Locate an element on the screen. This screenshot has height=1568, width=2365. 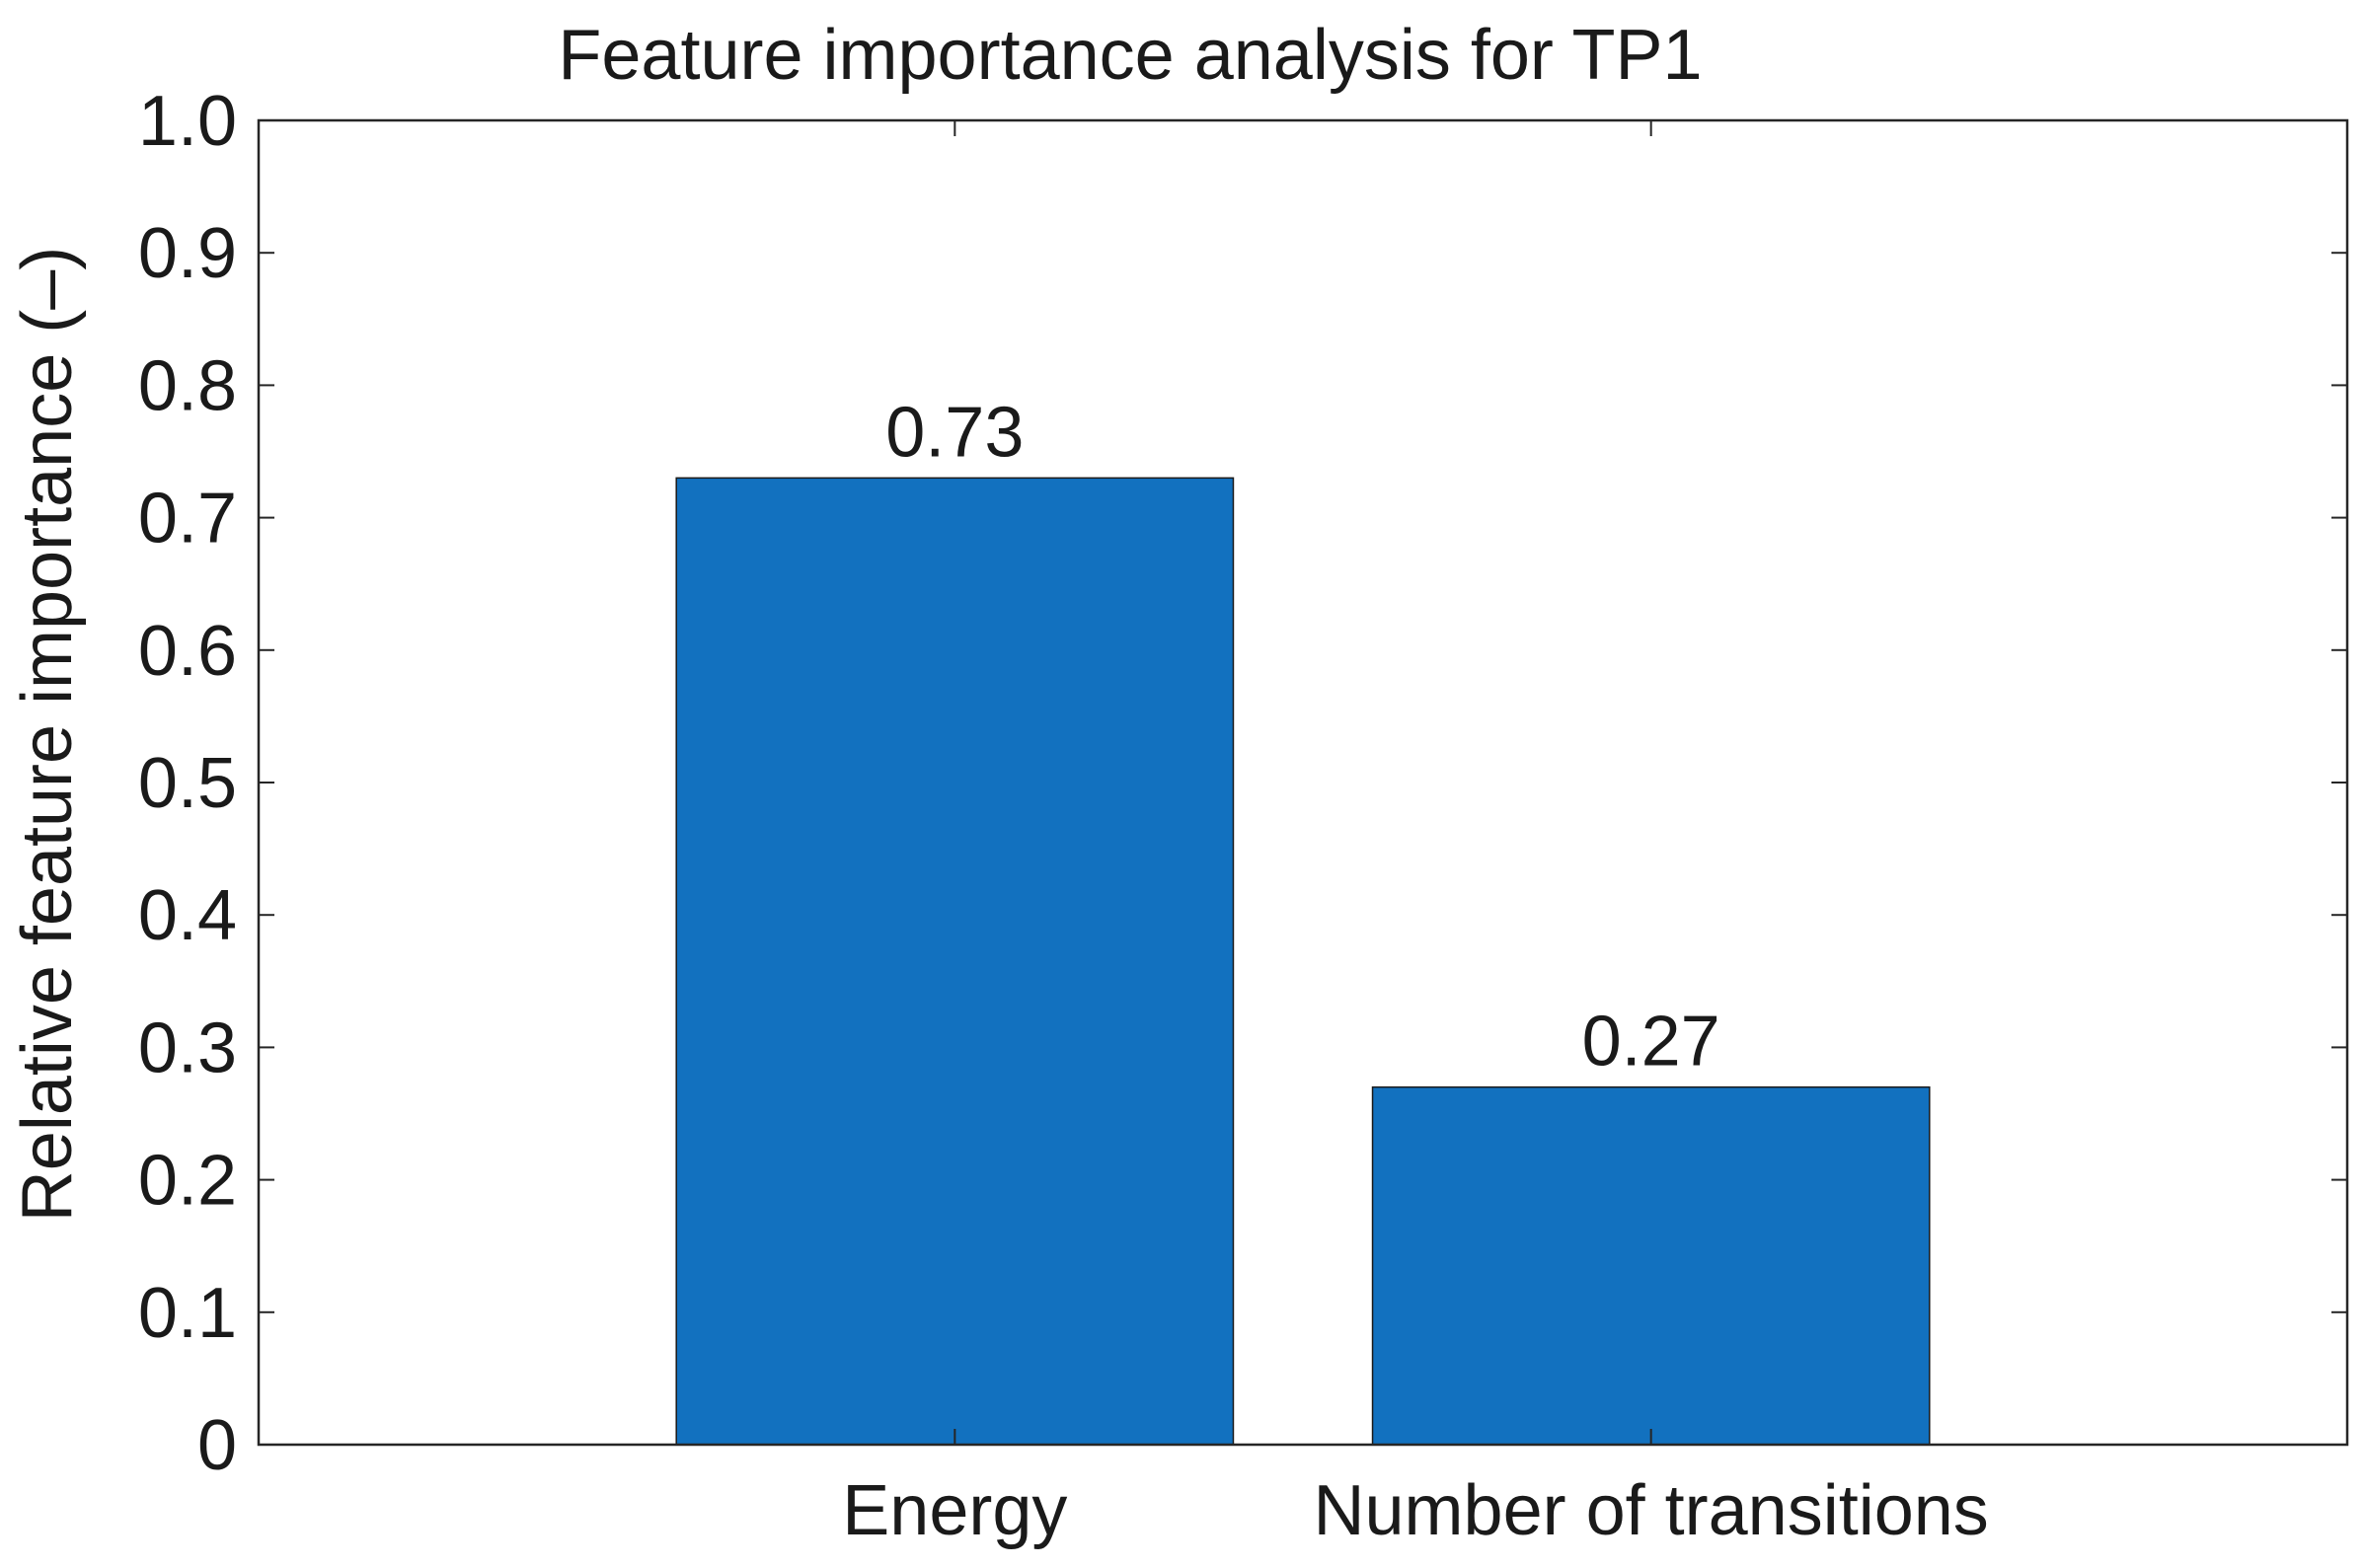
bar-value-label: 0.73 is located at coordinates (954, 432).